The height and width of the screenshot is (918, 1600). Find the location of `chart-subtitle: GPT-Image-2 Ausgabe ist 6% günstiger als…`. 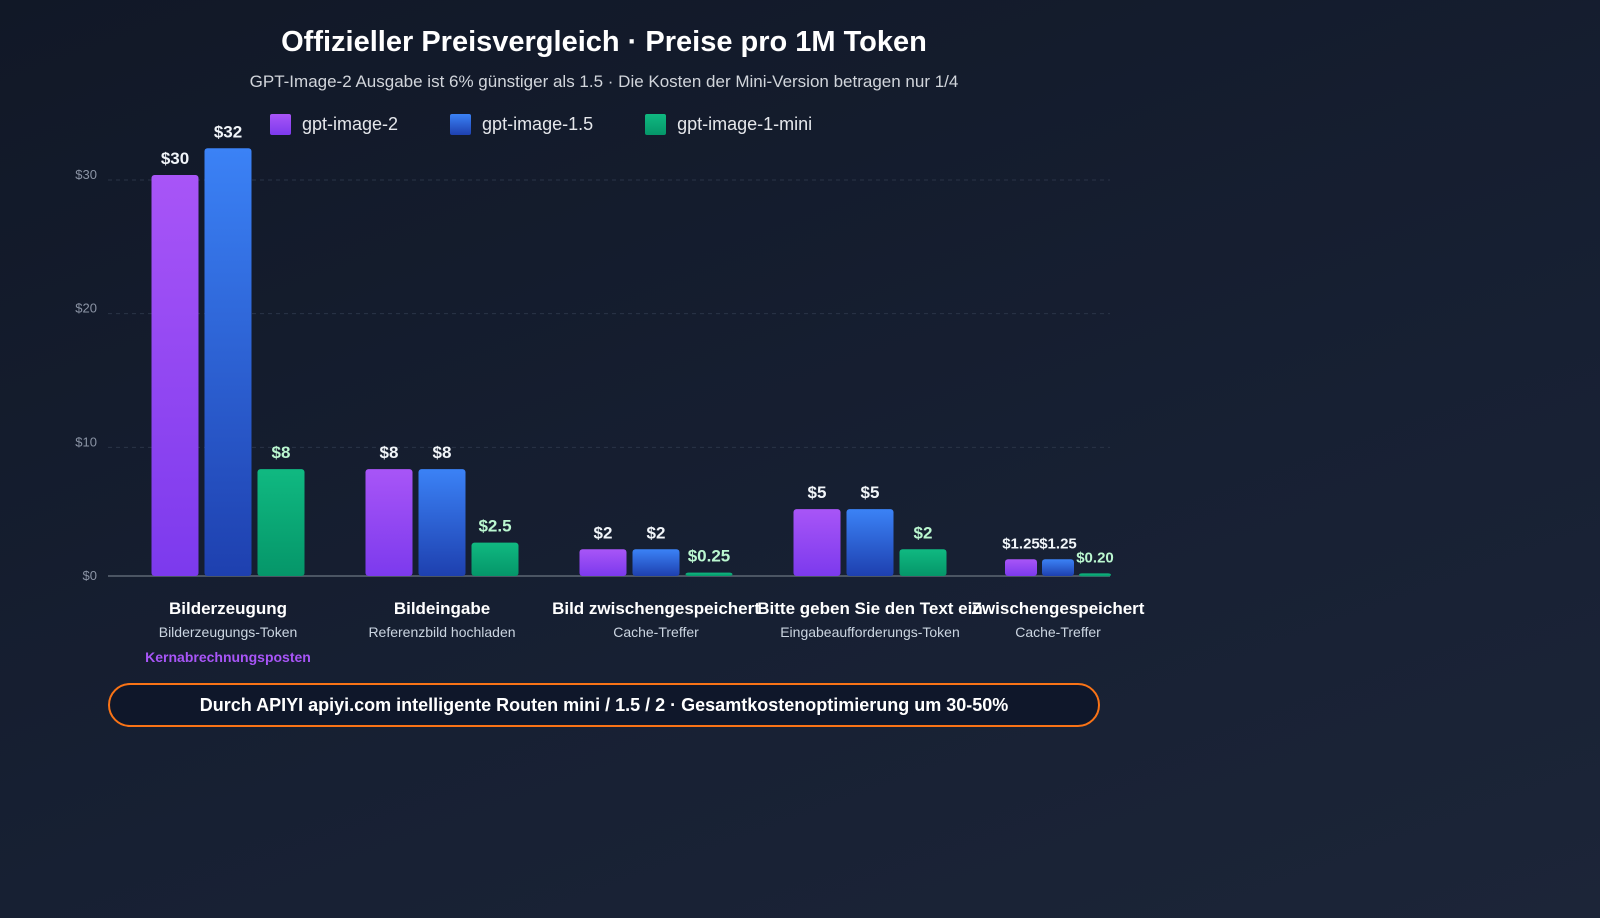

chart-subtitle: GPT-Image-2 Ausgabe ist 6% günstiger als… is located at coordinates (604, 81).